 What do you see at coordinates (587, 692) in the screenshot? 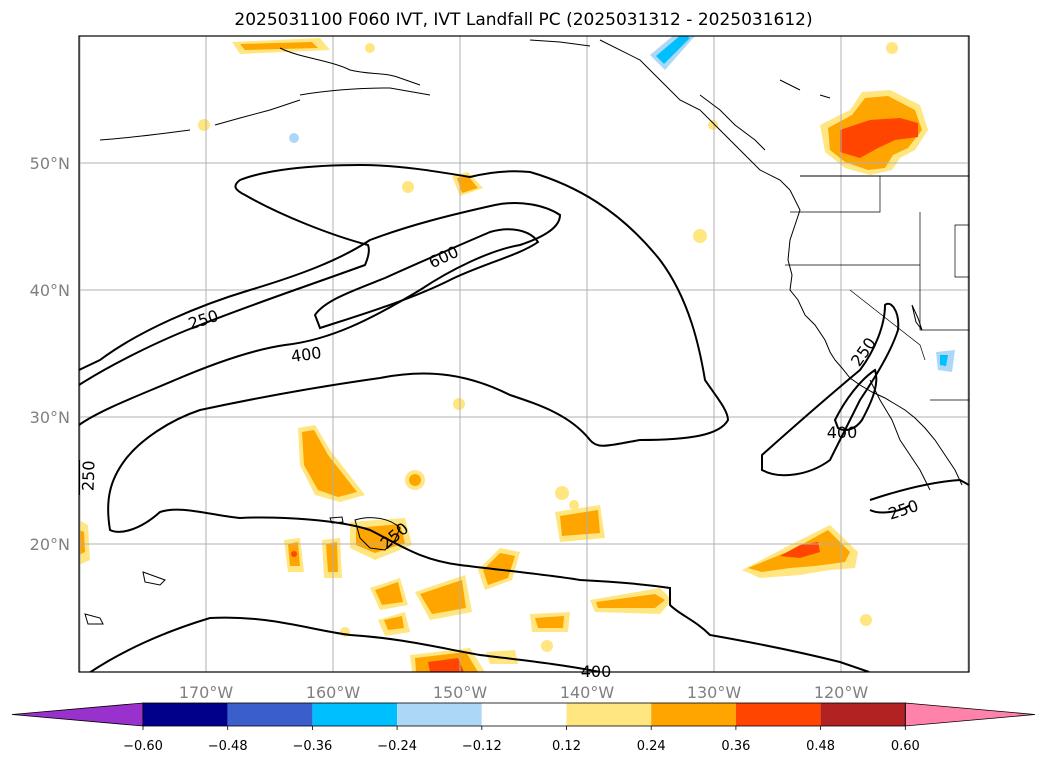
I see `lon-label: 140°W` at bounding box center [587, 692].